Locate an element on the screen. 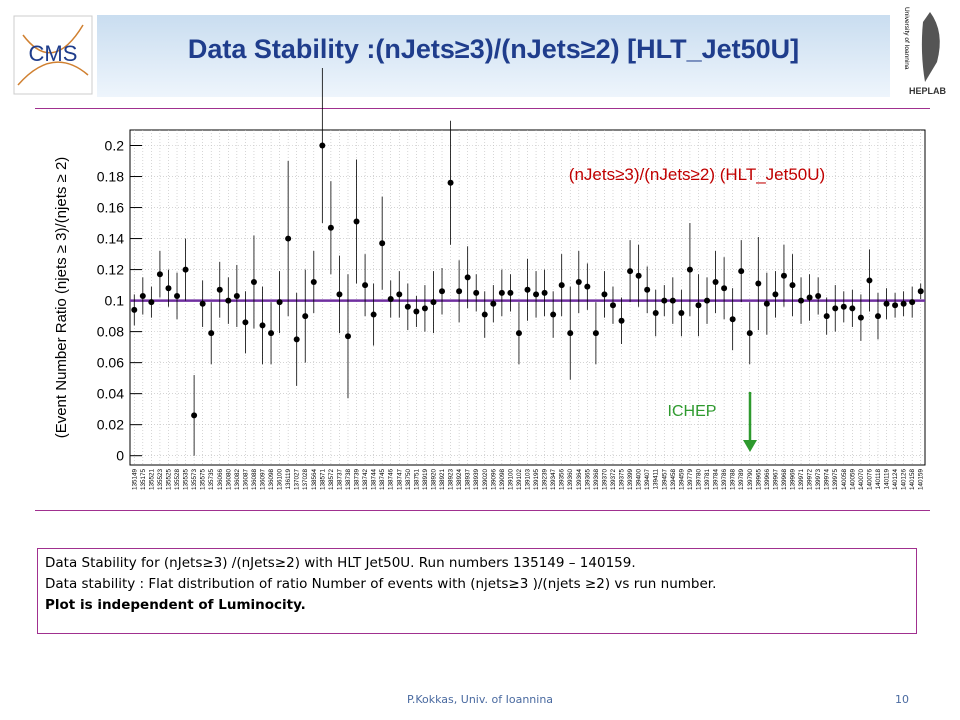 The image size is (960, 720). x-tick-label: 135521 is located at coordinates (151, 480).